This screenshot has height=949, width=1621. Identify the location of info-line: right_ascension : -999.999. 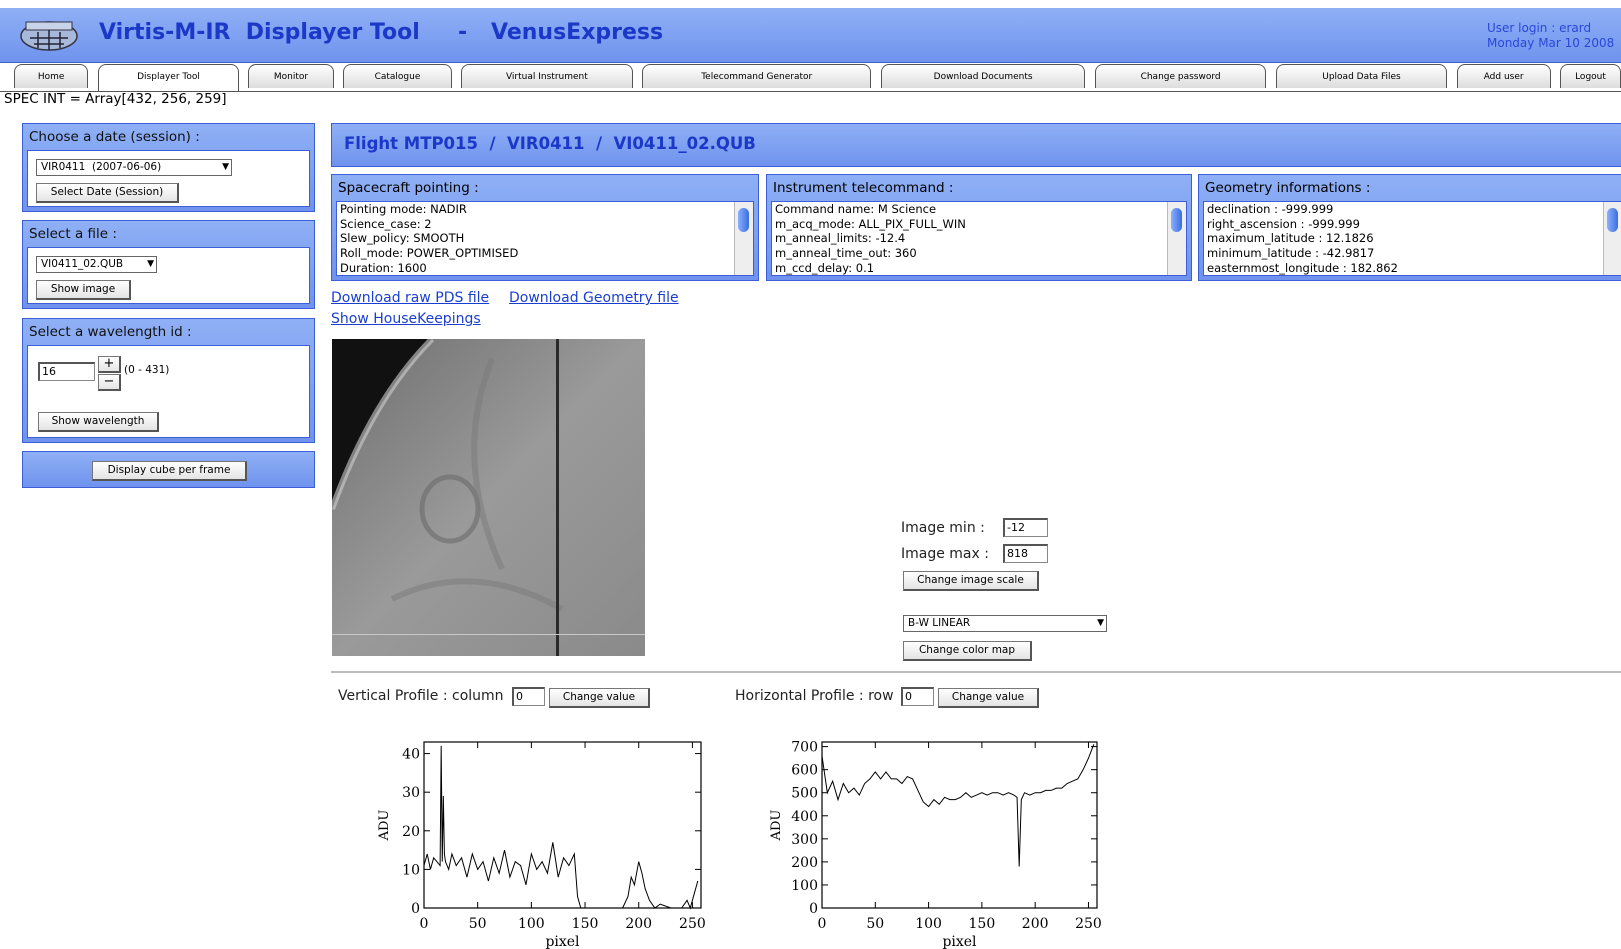
(1283, 223).